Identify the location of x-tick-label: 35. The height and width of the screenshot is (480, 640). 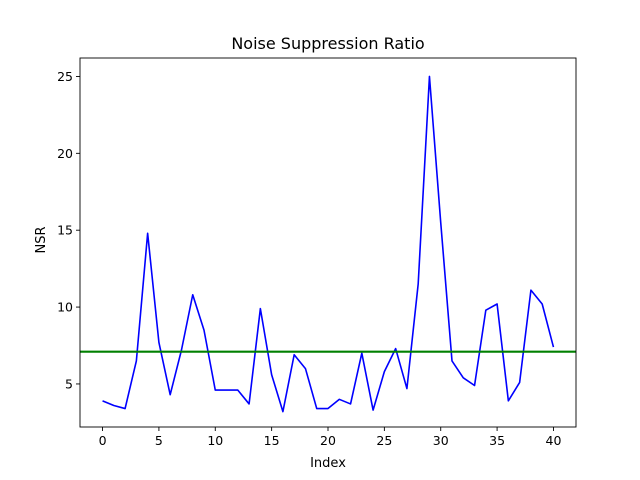
(497, 440).